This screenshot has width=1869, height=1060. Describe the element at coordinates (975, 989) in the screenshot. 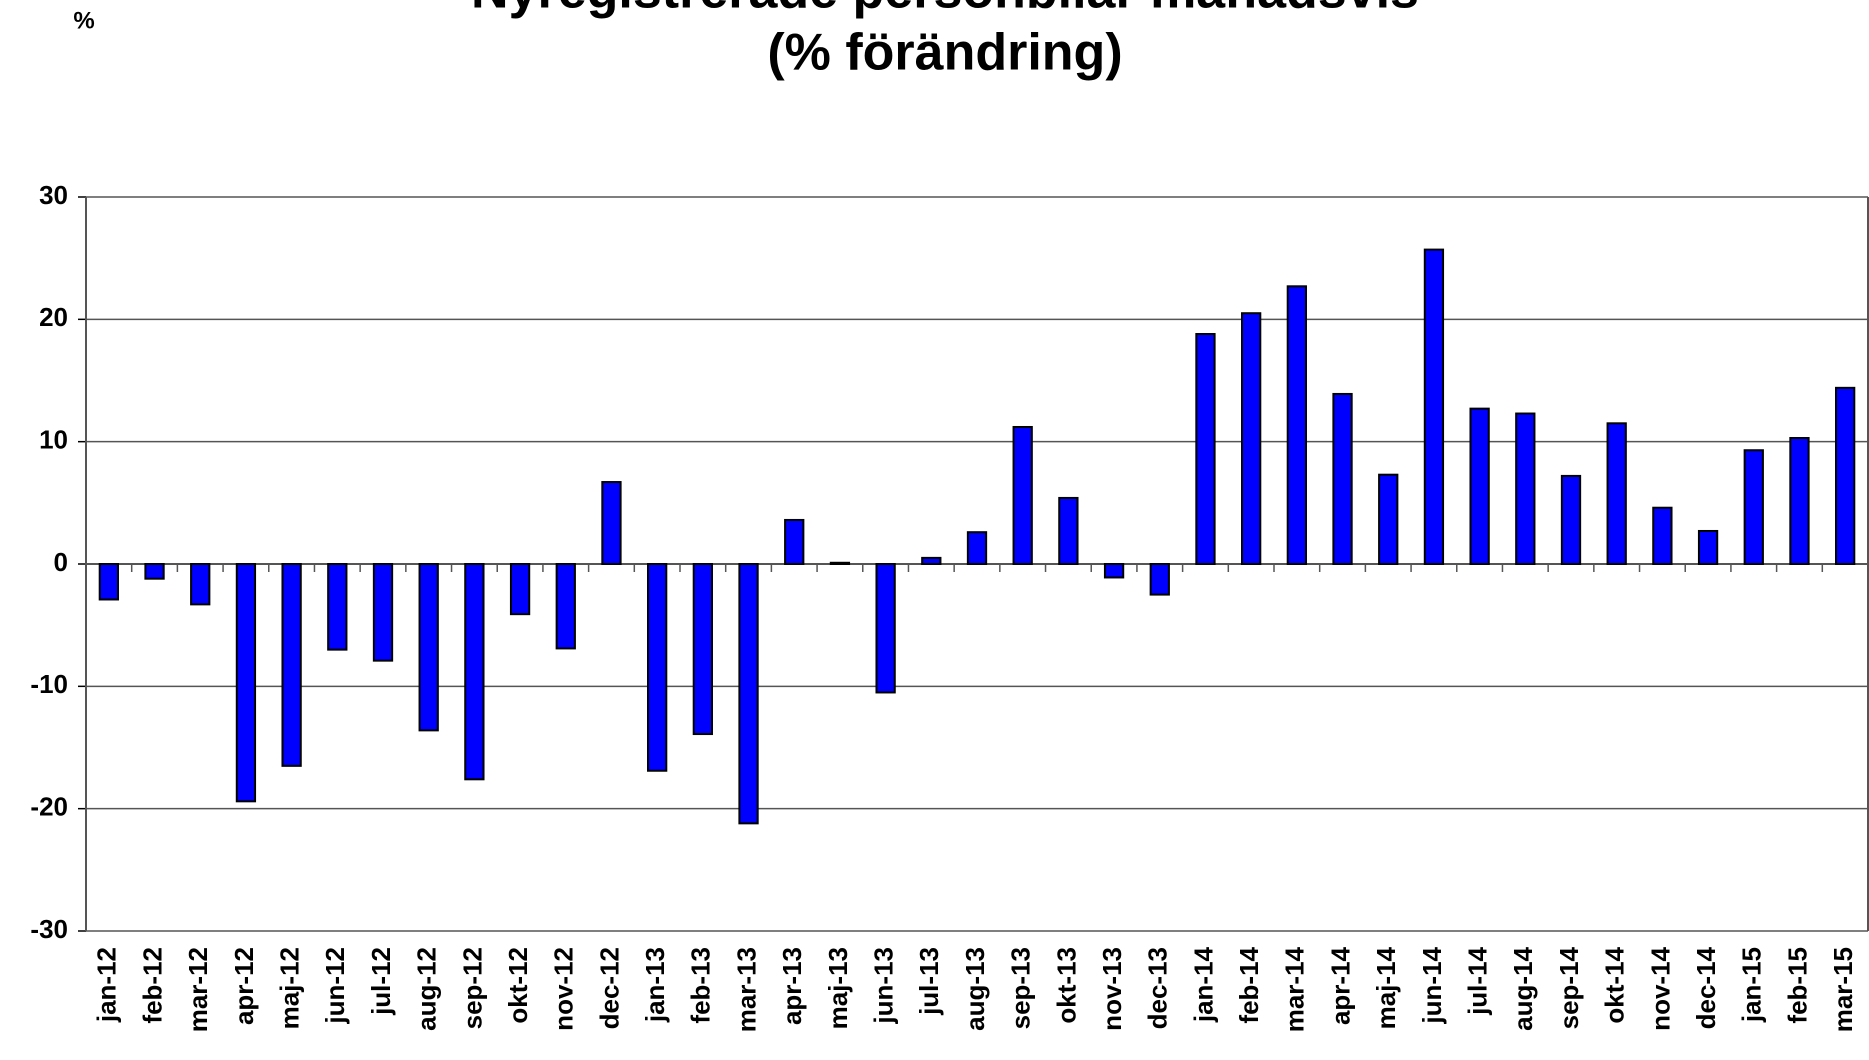

I see `x-tick-label: aug-13` at that location.